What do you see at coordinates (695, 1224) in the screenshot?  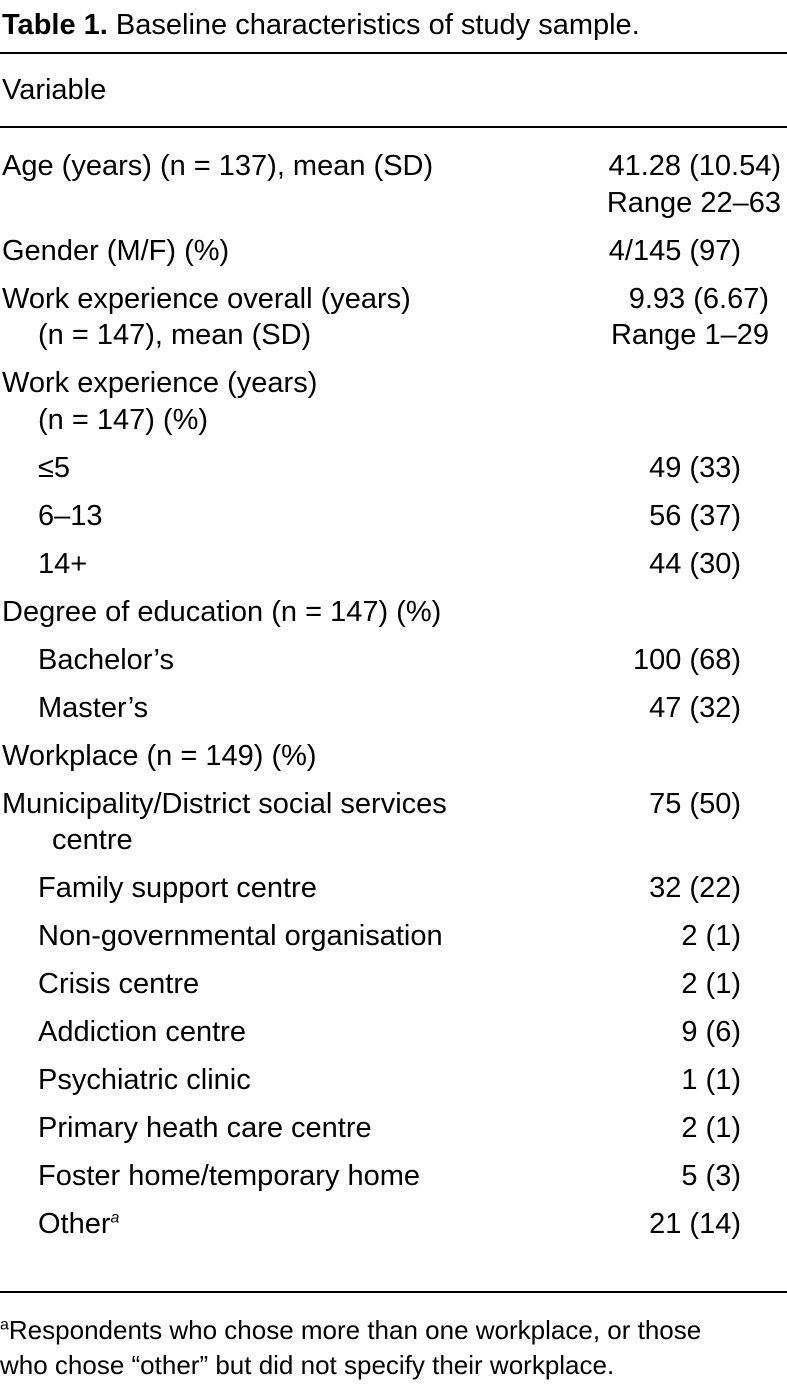 I see `row-value-line: 21 (14)` at bounding box center [695, 1224].